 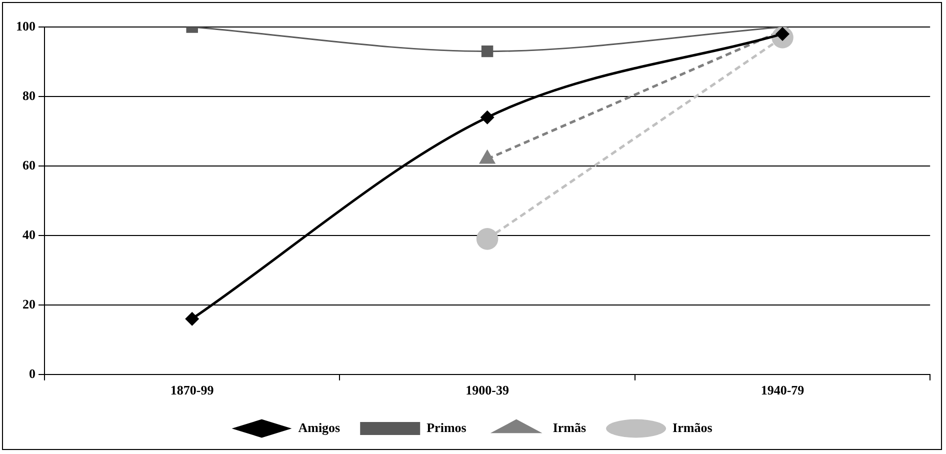 I want to click on y-tick-label: 40, so click(x=29, y=234).